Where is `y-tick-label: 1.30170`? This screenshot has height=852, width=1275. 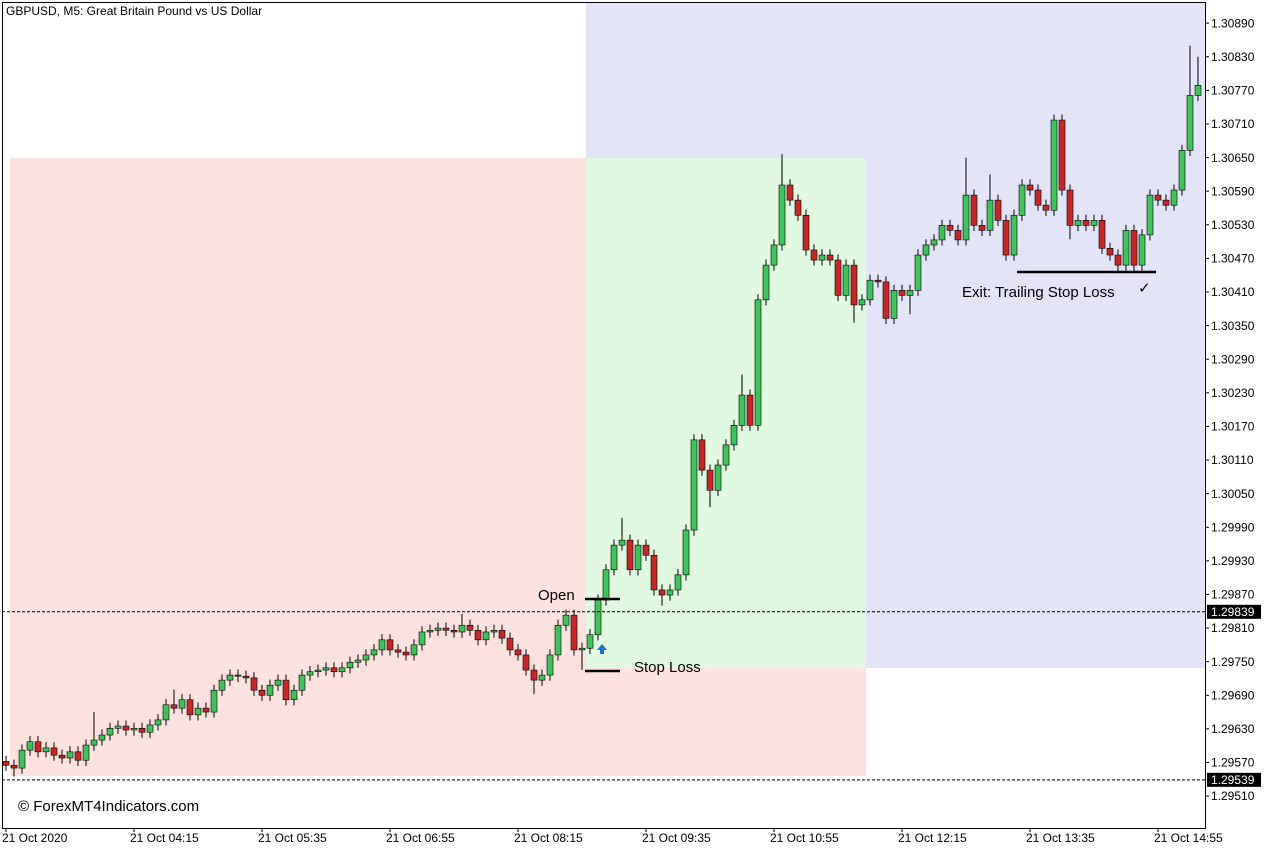 y-tick-label: 1.30170 is located at coordinates (1233, 427).